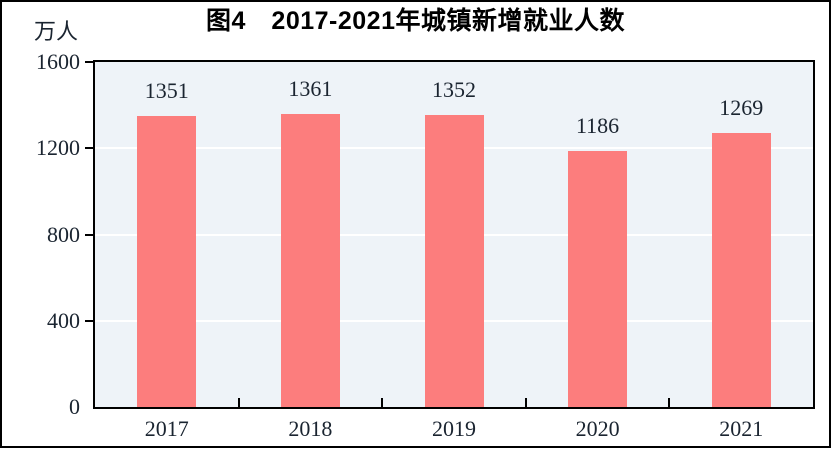  I want to click on y-axis-unit-label: 万人, so click(55, 31).